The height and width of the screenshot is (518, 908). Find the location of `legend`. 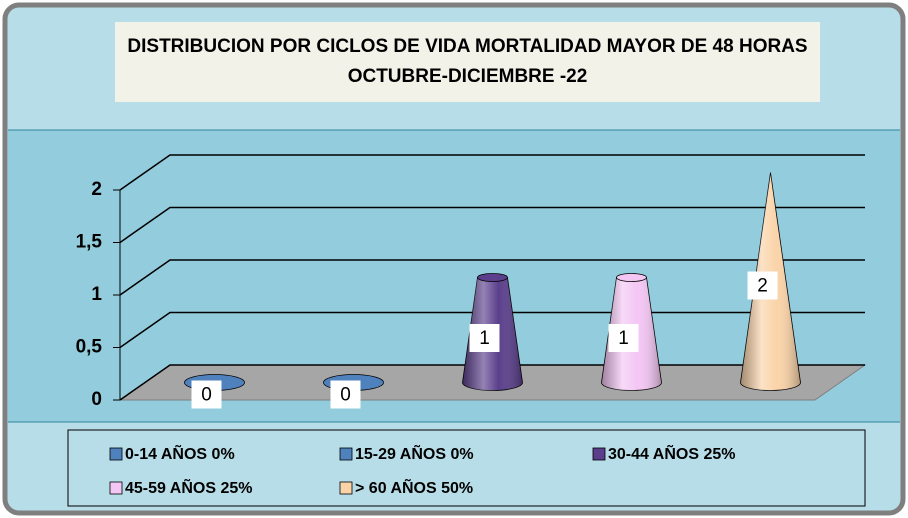

legend is located at coordinates (466, 468).